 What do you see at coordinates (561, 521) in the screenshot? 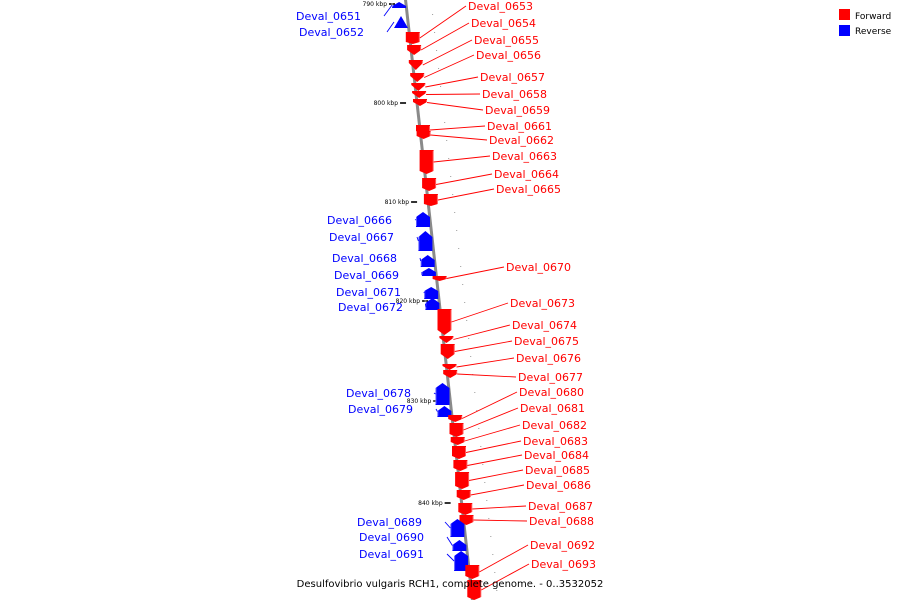
I see `gene-label-deval-0688: Deval_0688` at bounding box center [561, 521].